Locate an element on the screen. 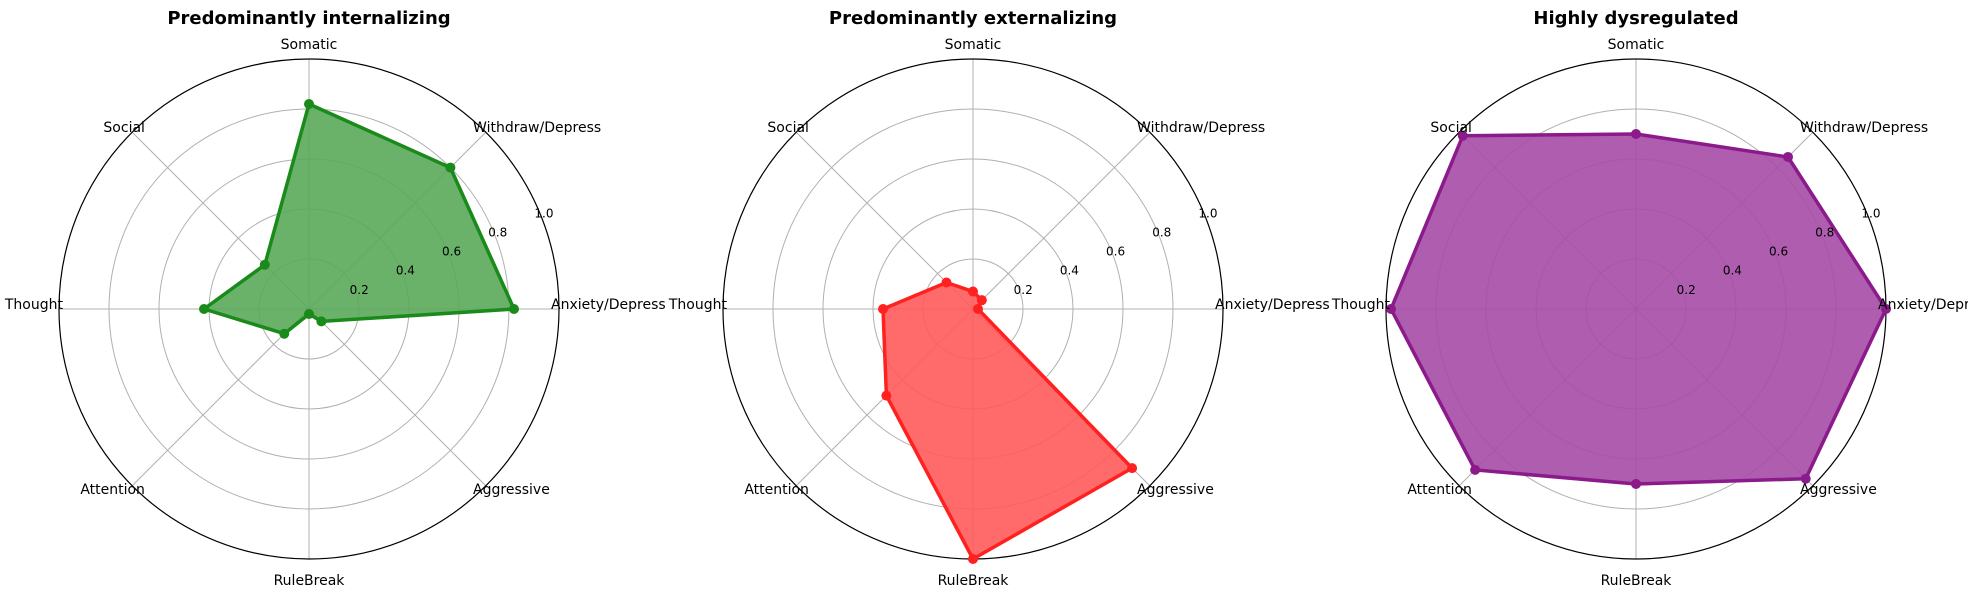 This screenshot has width=1968, height=596. panel-title: Predominantly internalizing is located at coordinates (308, 18).